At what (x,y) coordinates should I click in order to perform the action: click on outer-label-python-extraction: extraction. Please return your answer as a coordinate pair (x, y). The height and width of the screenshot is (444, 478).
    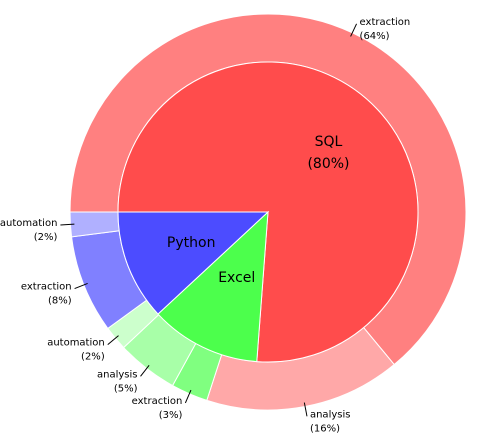
    Looking at the image, I should click on (46, 287).